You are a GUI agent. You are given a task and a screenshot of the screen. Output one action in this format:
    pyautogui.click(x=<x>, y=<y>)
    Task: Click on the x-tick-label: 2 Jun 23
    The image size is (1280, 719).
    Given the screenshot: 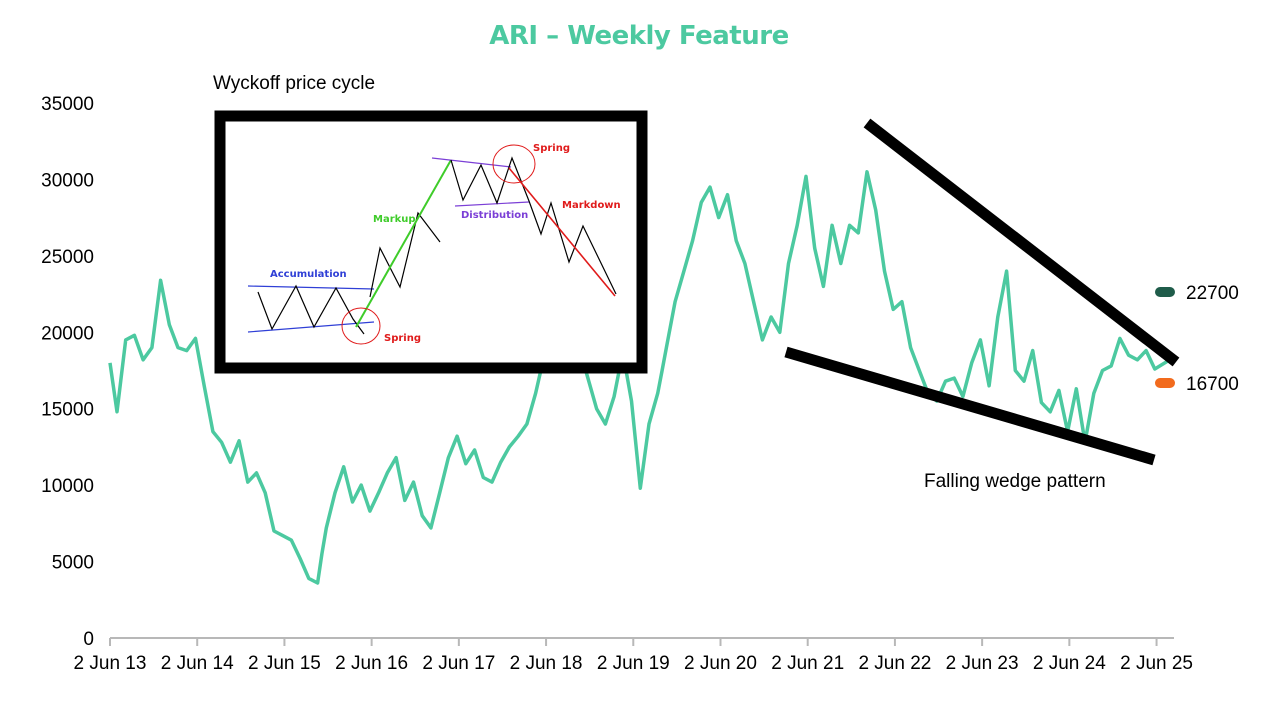 What is the action you would take?
    pyautogui.click(x=982, y=663)
    